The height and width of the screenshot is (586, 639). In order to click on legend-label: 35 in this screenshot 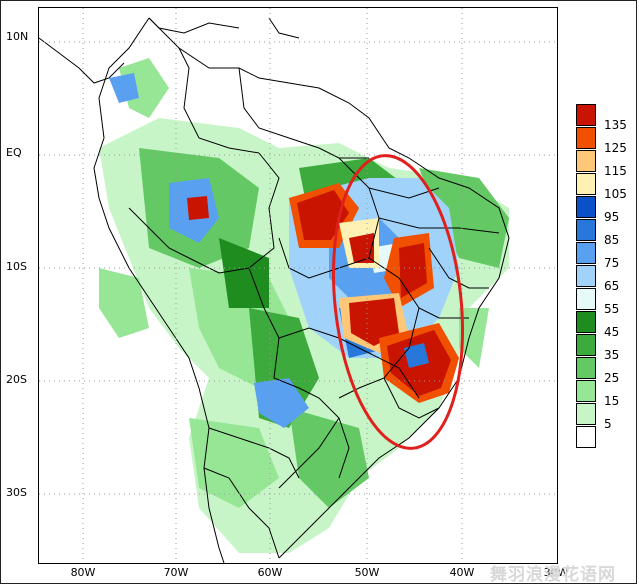, I will do `click(612, 355)`.